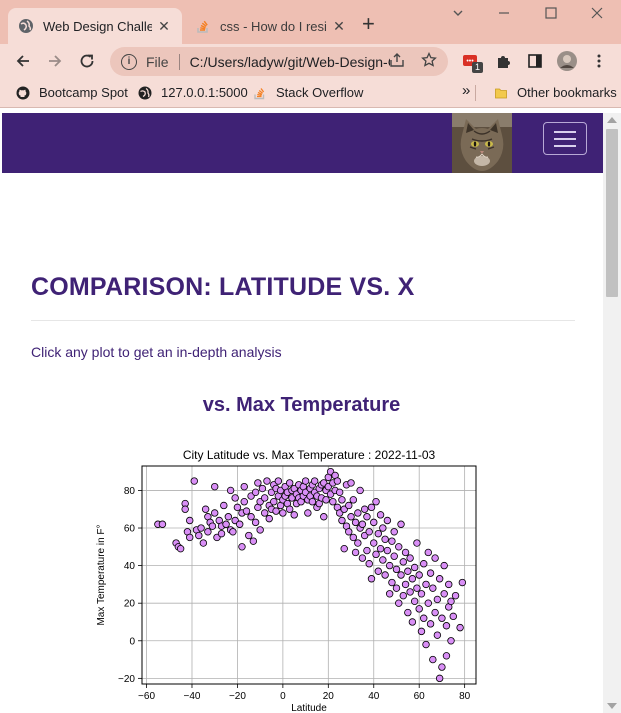 This screenshot has width=621, height=713. I want to click on minimize-icon, so click(504, 14).